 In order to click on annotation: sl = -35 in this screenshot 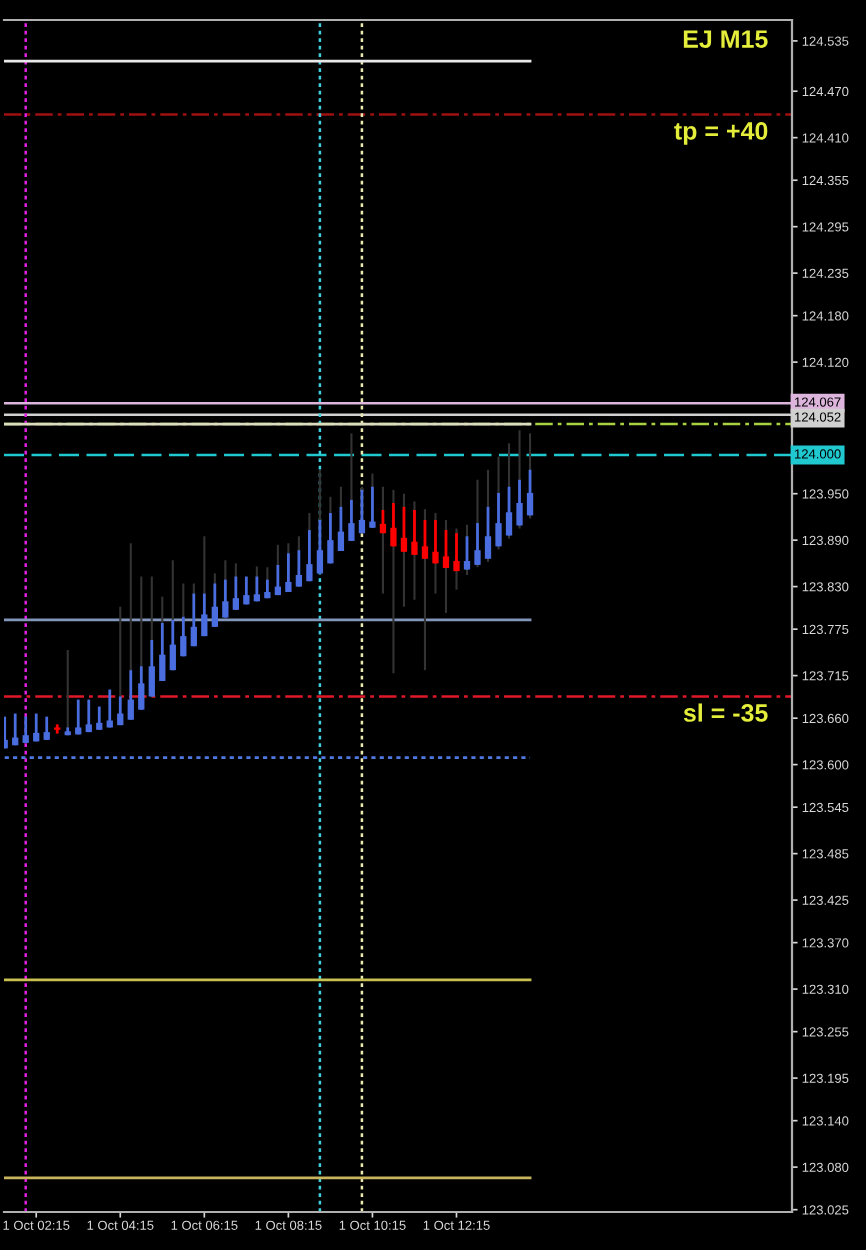, I will do `click(725, 712)`.